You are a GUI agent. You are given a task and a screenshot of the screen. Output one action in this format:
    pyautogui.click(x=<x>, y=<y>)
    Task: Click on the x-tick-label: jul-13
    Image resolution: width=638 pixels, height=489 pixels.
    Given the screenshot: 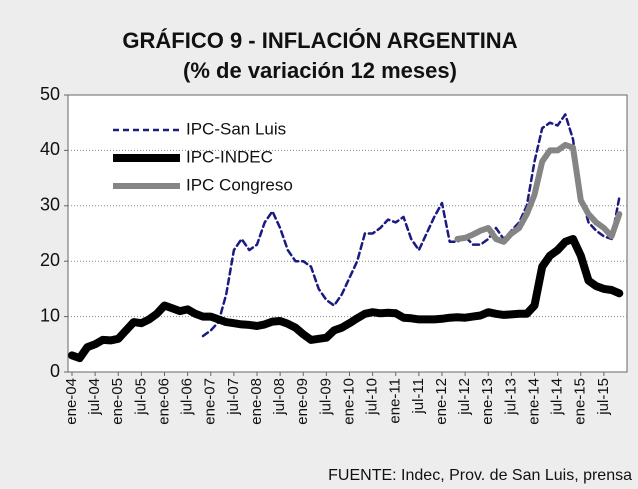 What is the action you would take?
    pyautogui.click(x=510, y=397)
    